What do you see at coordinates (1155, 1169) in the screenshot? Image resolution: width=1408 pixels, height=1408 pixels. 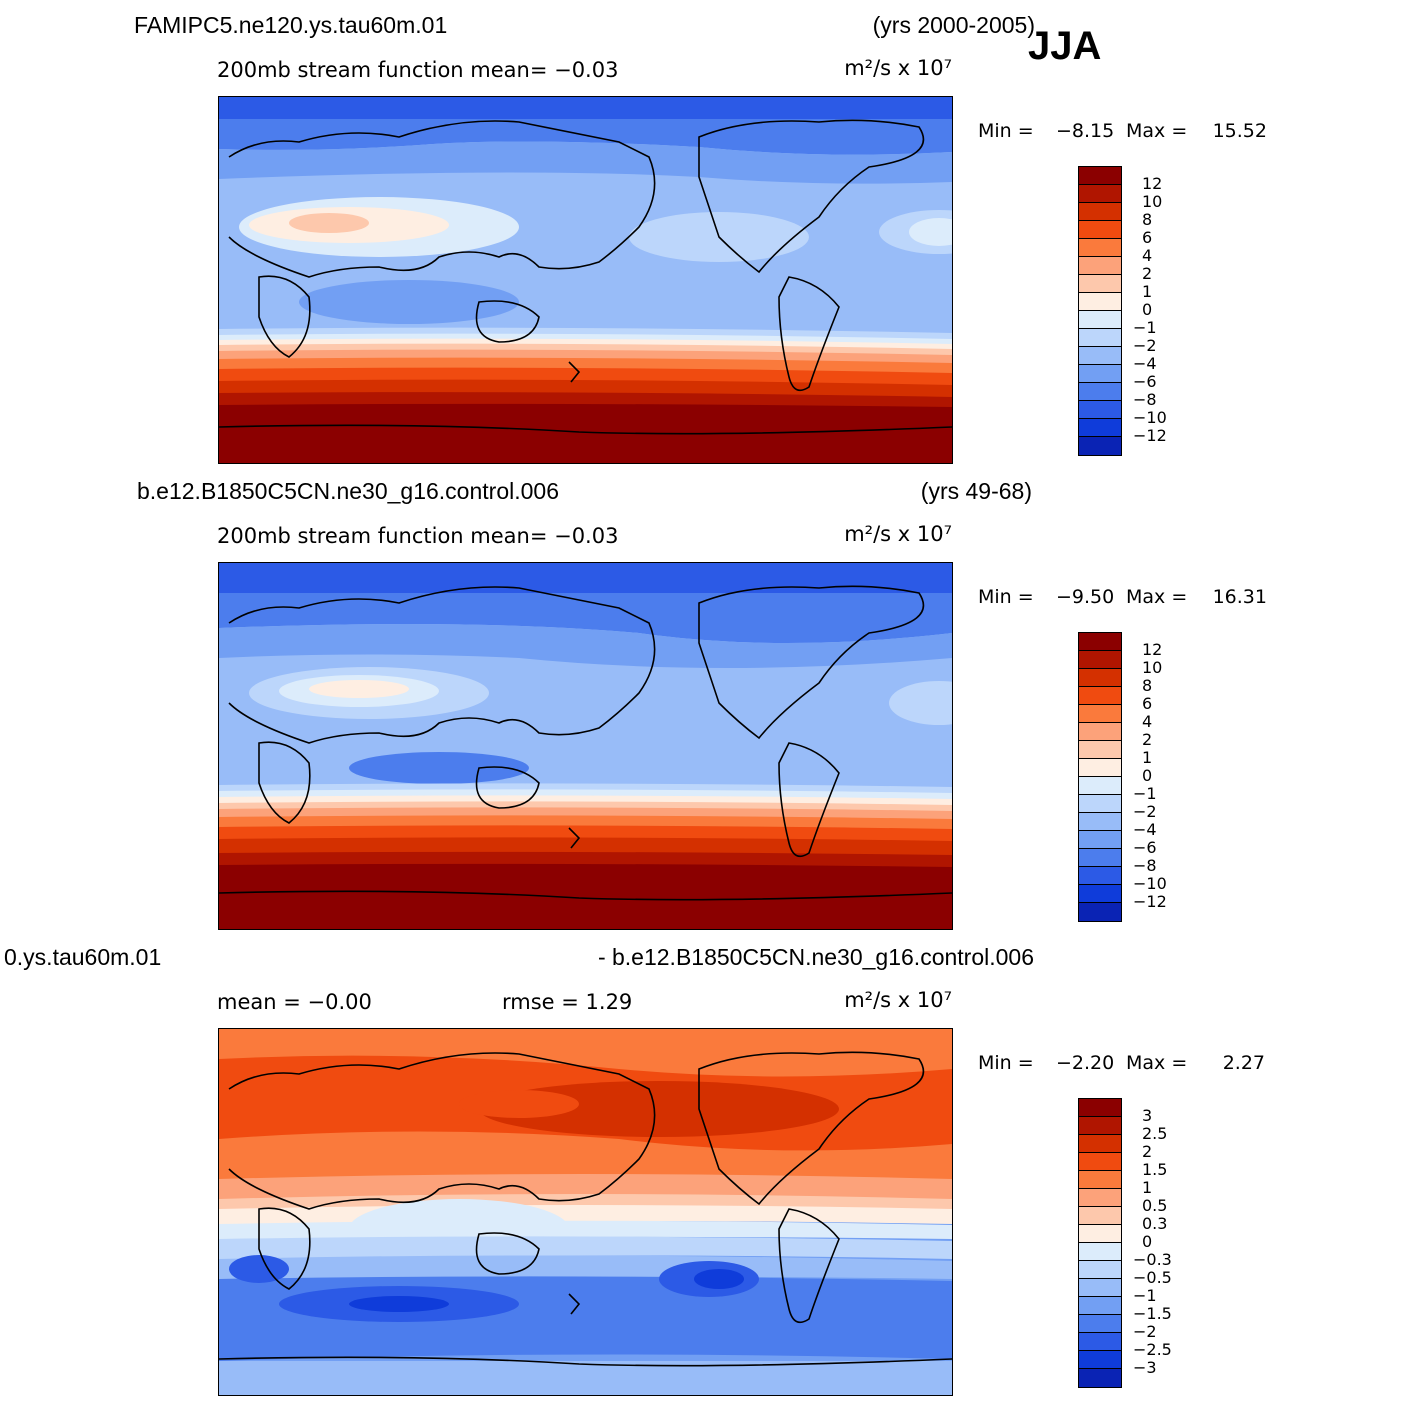 I see `colorbar-tick-label: 1.5` at bounding box center [1155, 1169].